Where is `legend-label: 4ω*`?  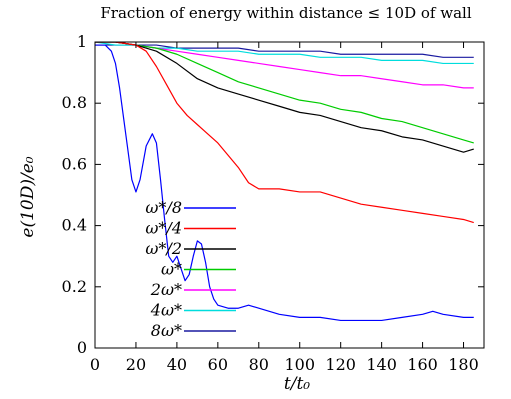 legend-label: 4ω* is located at coordinates (166, 310).